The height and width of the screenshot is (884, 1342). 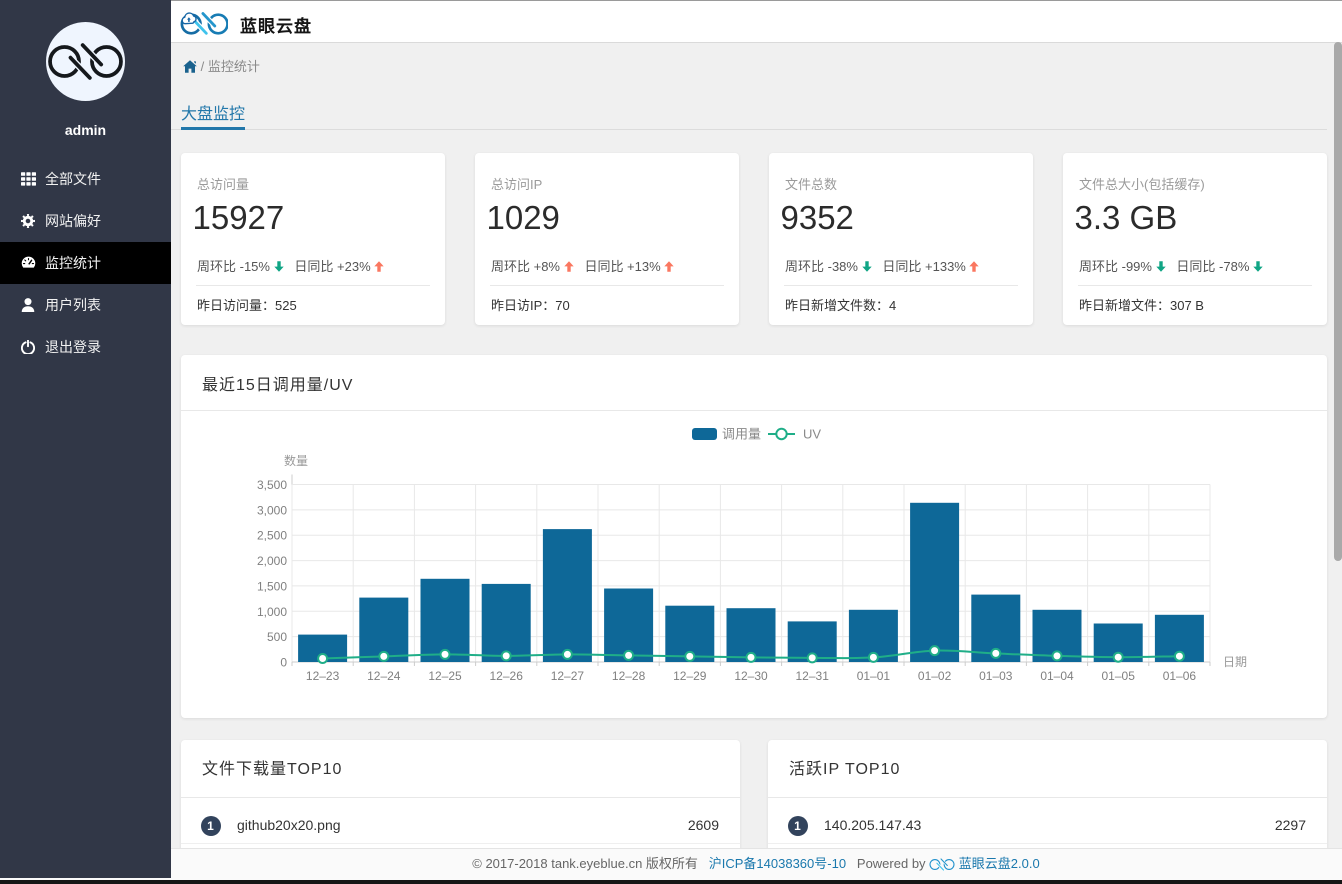 What do you see at coordinates (283, 663) in the screenshot?
I see `svg-text: 0` at bounding box center [283, 663].